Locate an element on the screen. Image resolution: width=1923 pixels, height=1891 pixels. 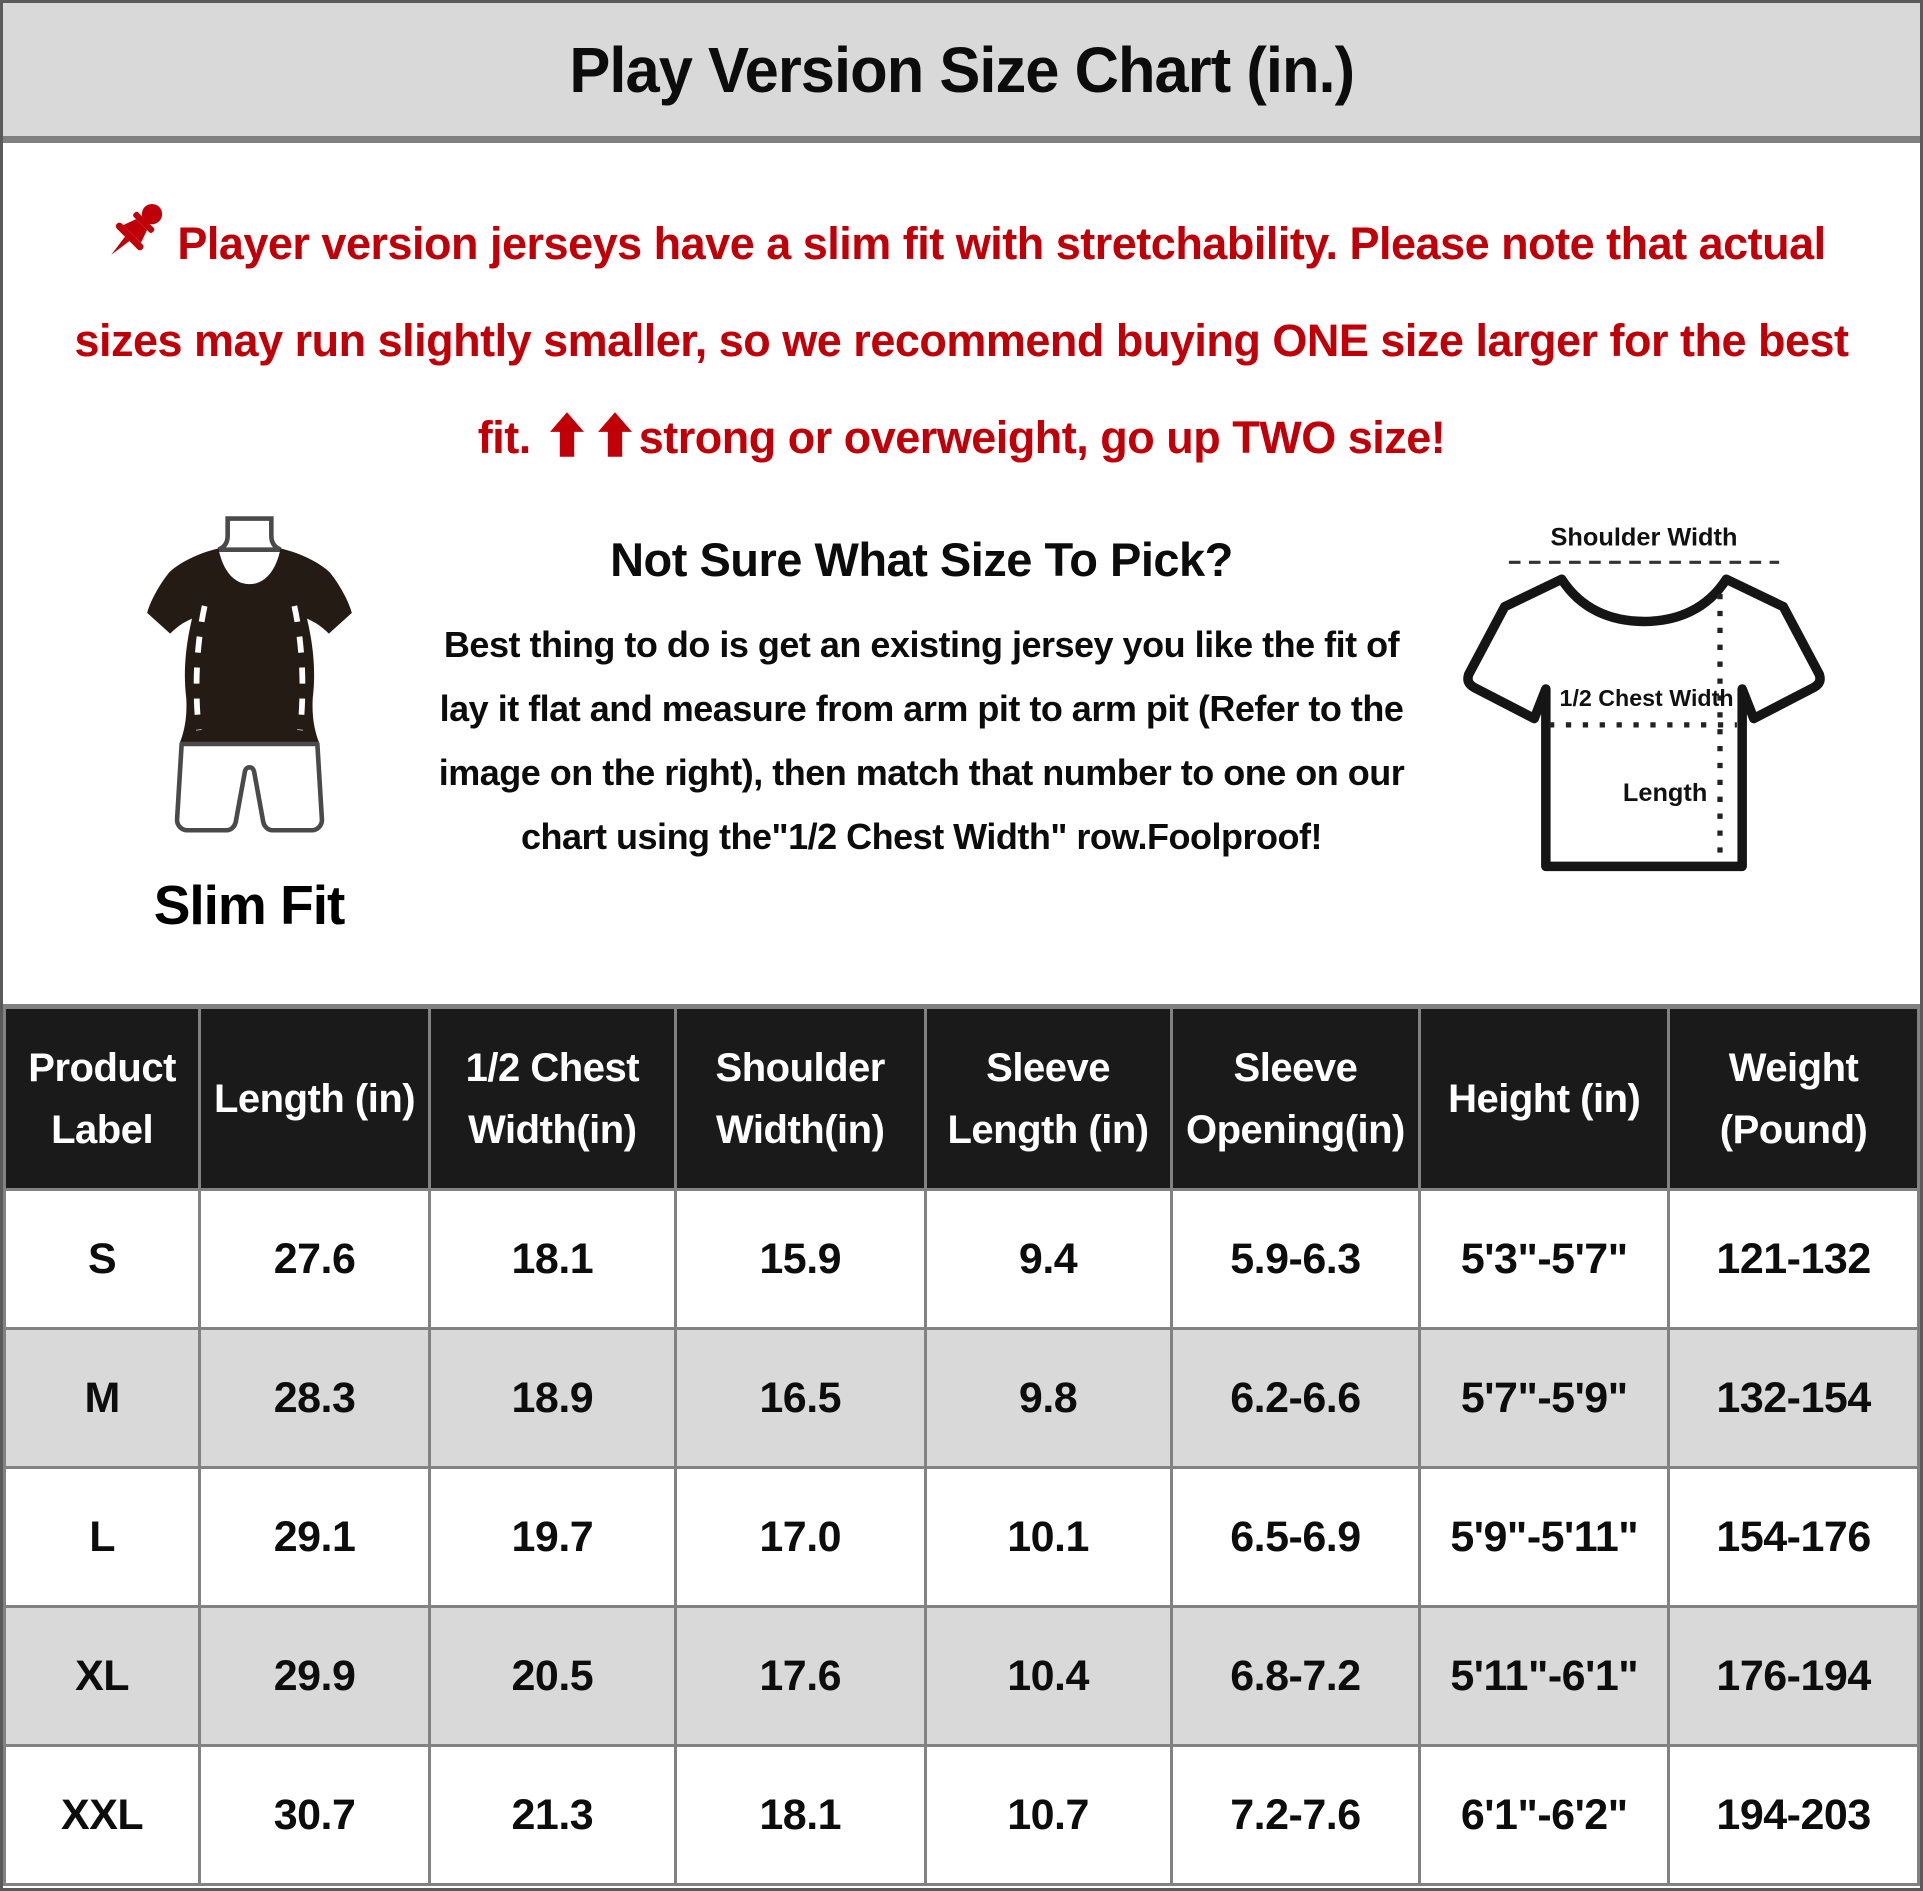
title-bar: Play Version Size Chart (in.) is located at coordinates (961, 73).